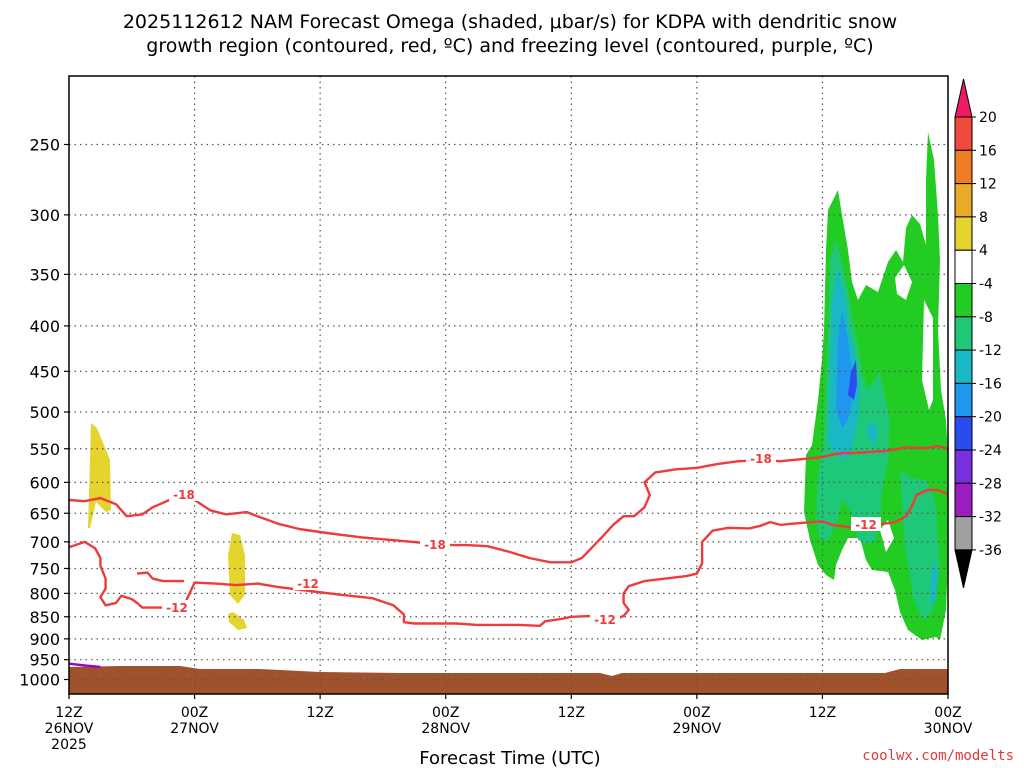  What do you see at coordinates (44, 482) in the screenshot?
I see `y-tick-label: 600` at bounding box center [44, 482].